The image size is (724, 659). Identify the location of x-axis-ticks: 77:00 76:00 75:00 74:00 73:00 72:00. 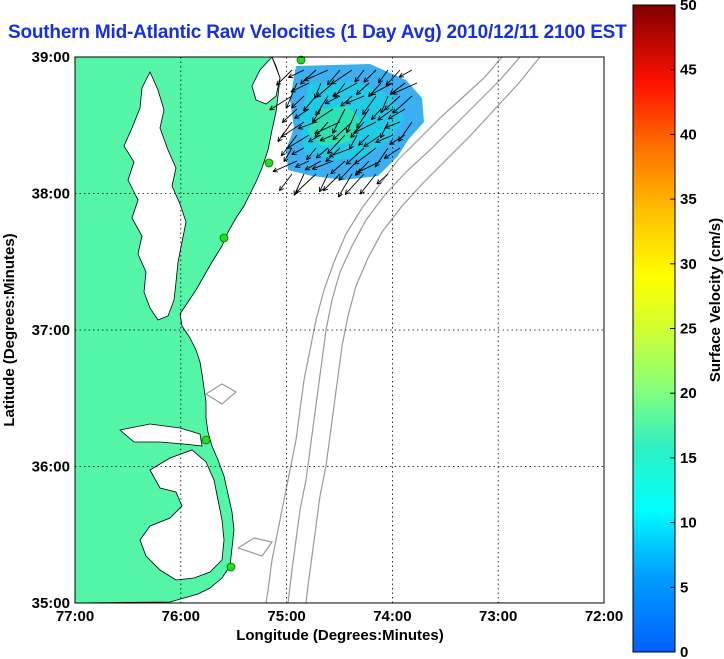
(339, 616).